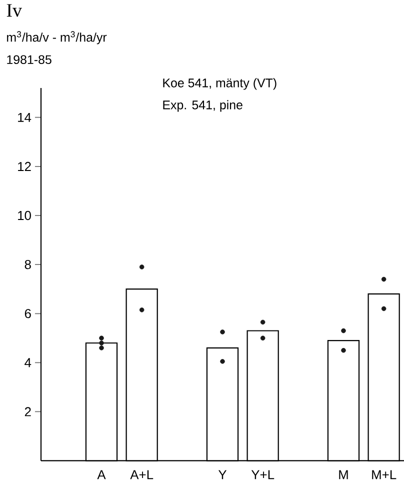 This screenshot has width=404, height=488. What do you see at coordinates (27, 411) in the screenshot?
I see `y-tick-label: 2` at bounding box center [27, 411].